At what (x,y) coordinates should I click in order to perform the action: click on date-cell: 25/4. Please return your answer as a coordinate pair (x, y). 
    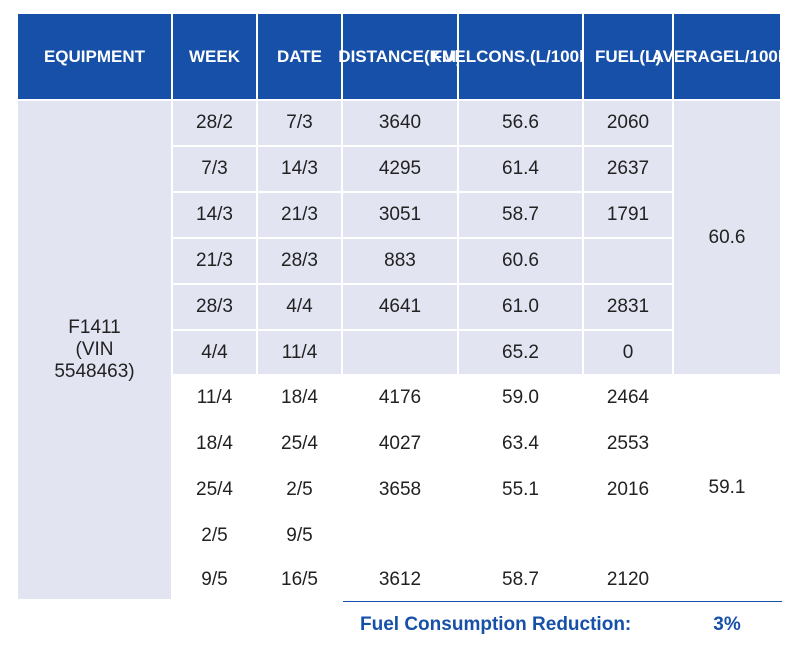
    Looking at the image, I should click on (299, 443).